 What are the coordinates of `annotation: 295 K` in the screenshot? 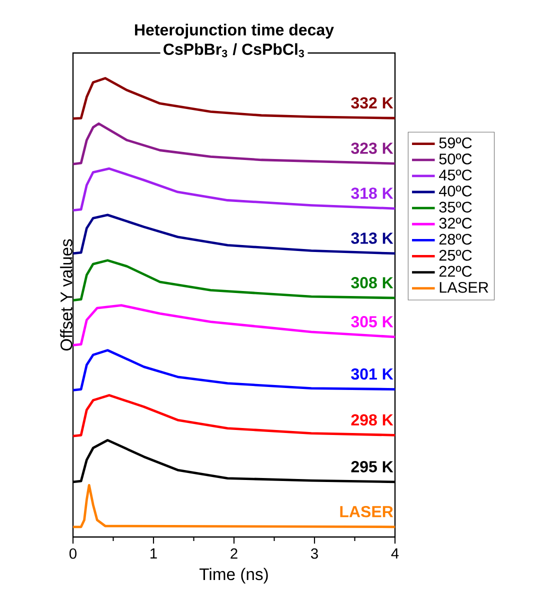 It's located at (372, 466).